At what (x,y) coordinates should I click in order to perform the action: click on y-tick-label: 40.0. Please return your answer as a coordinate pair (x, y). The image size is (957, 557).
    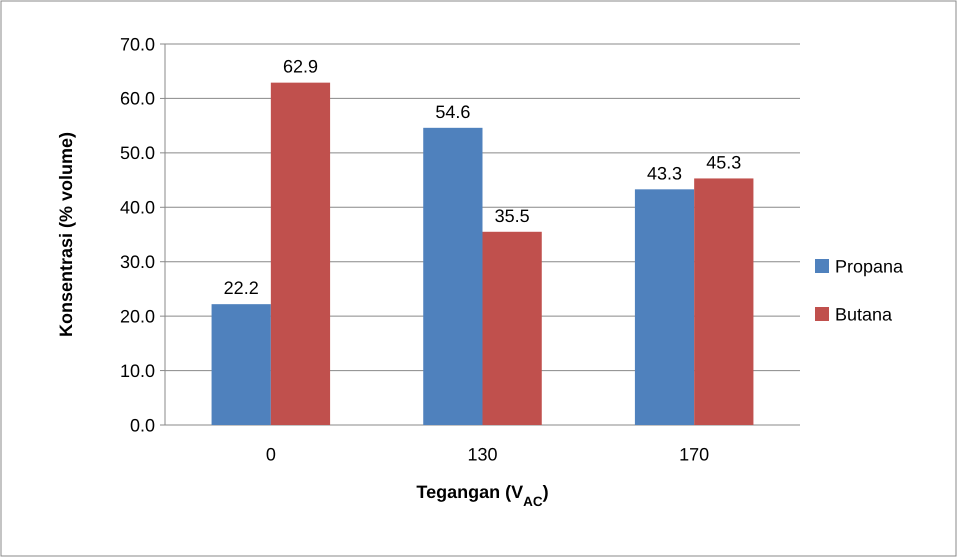
    Looking at the image, I should click on (137, 208).